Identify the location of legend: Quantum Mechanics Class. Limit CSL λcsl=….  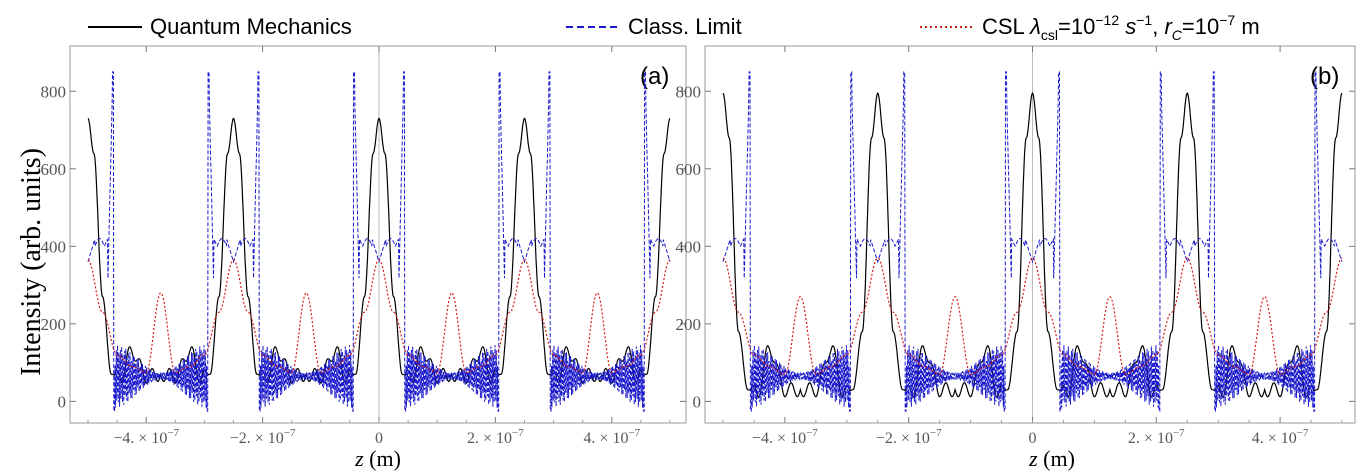
(674, 27).